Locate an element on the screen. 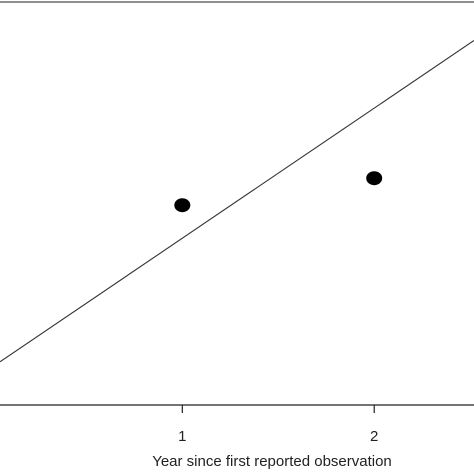 The width and height of the screenshot is (474, 474). x-tick-label-1: 1 is located at coordinates (182, 436).